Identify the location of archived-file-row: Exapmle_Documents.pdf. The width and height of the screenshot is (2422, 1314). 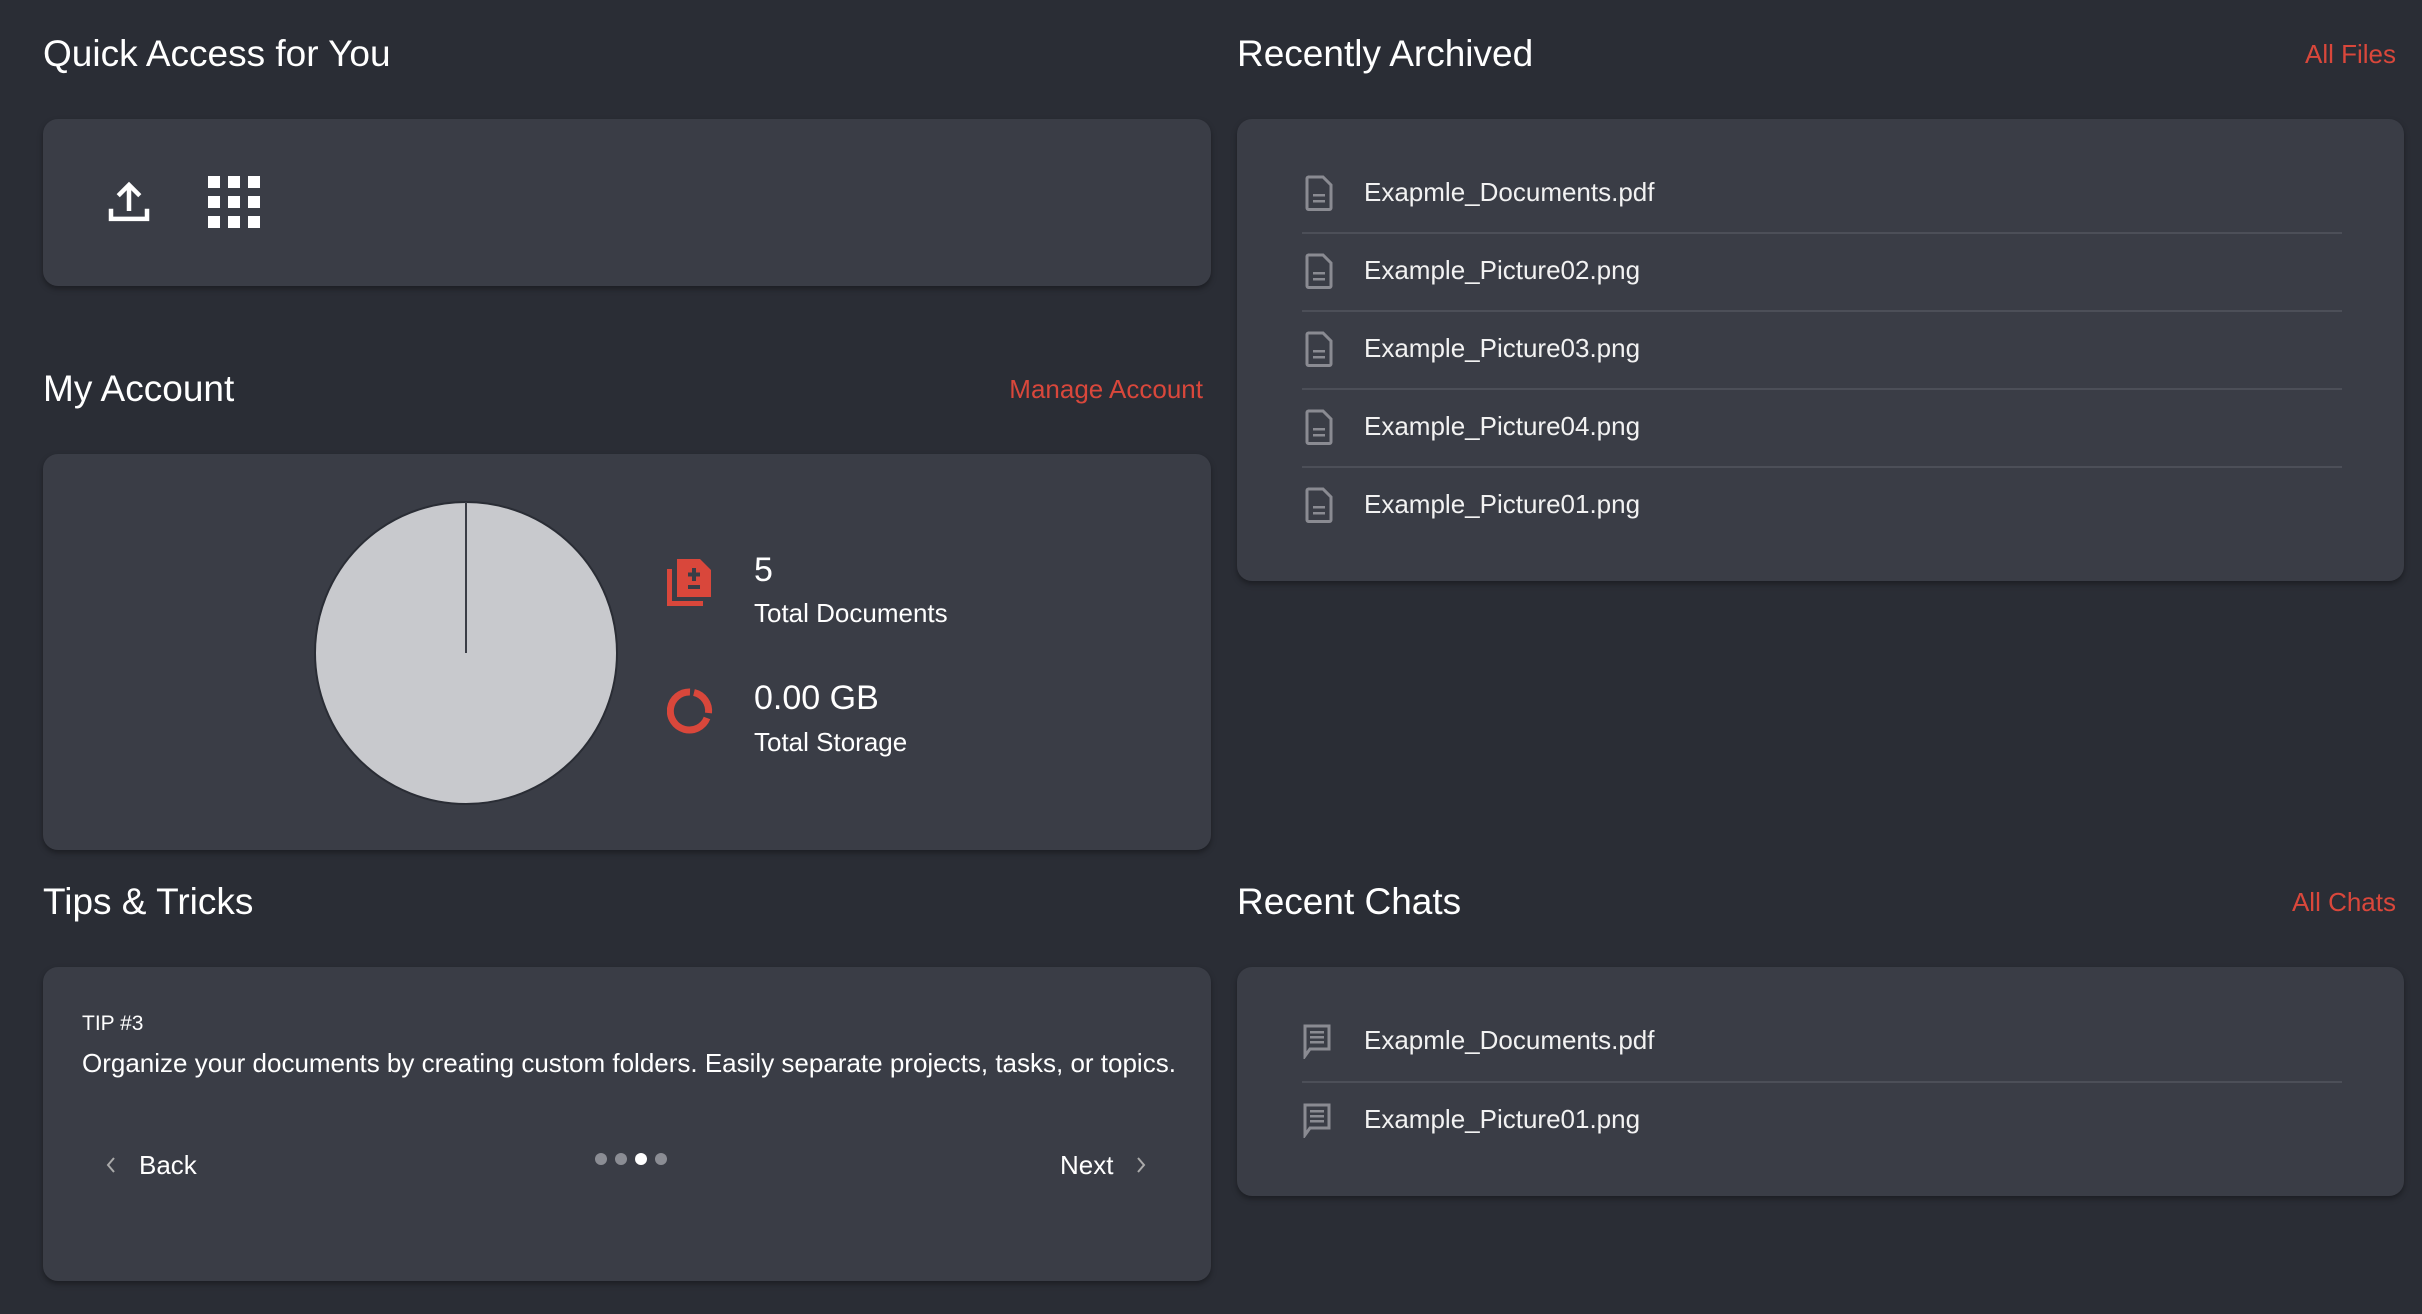
(1819, 193).